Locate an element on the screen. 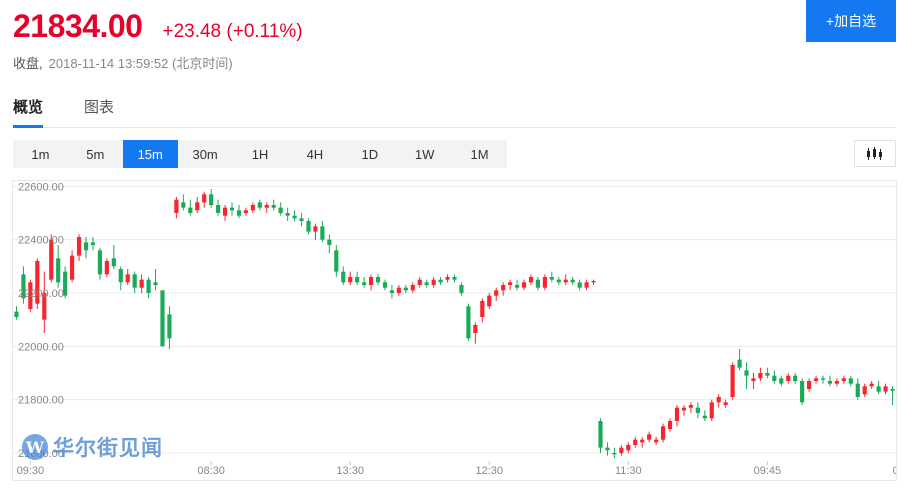 The width and height of the screenshot is (912, 489). interval-5m: 5m is located at coordinates (95, 154).